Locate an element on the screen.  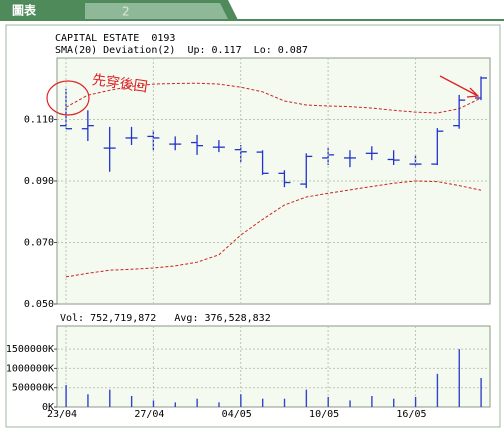
chart-title: CAPITAL ESTATE 0193 is located at coordinates (115, 38).